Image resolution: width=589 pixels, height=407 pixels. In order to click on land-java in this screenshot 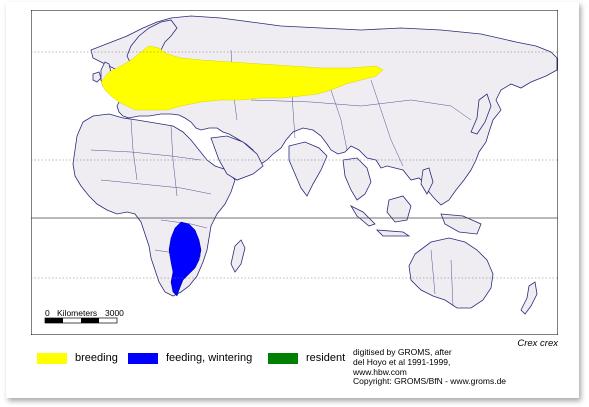, I will do `click(393, 233)`.